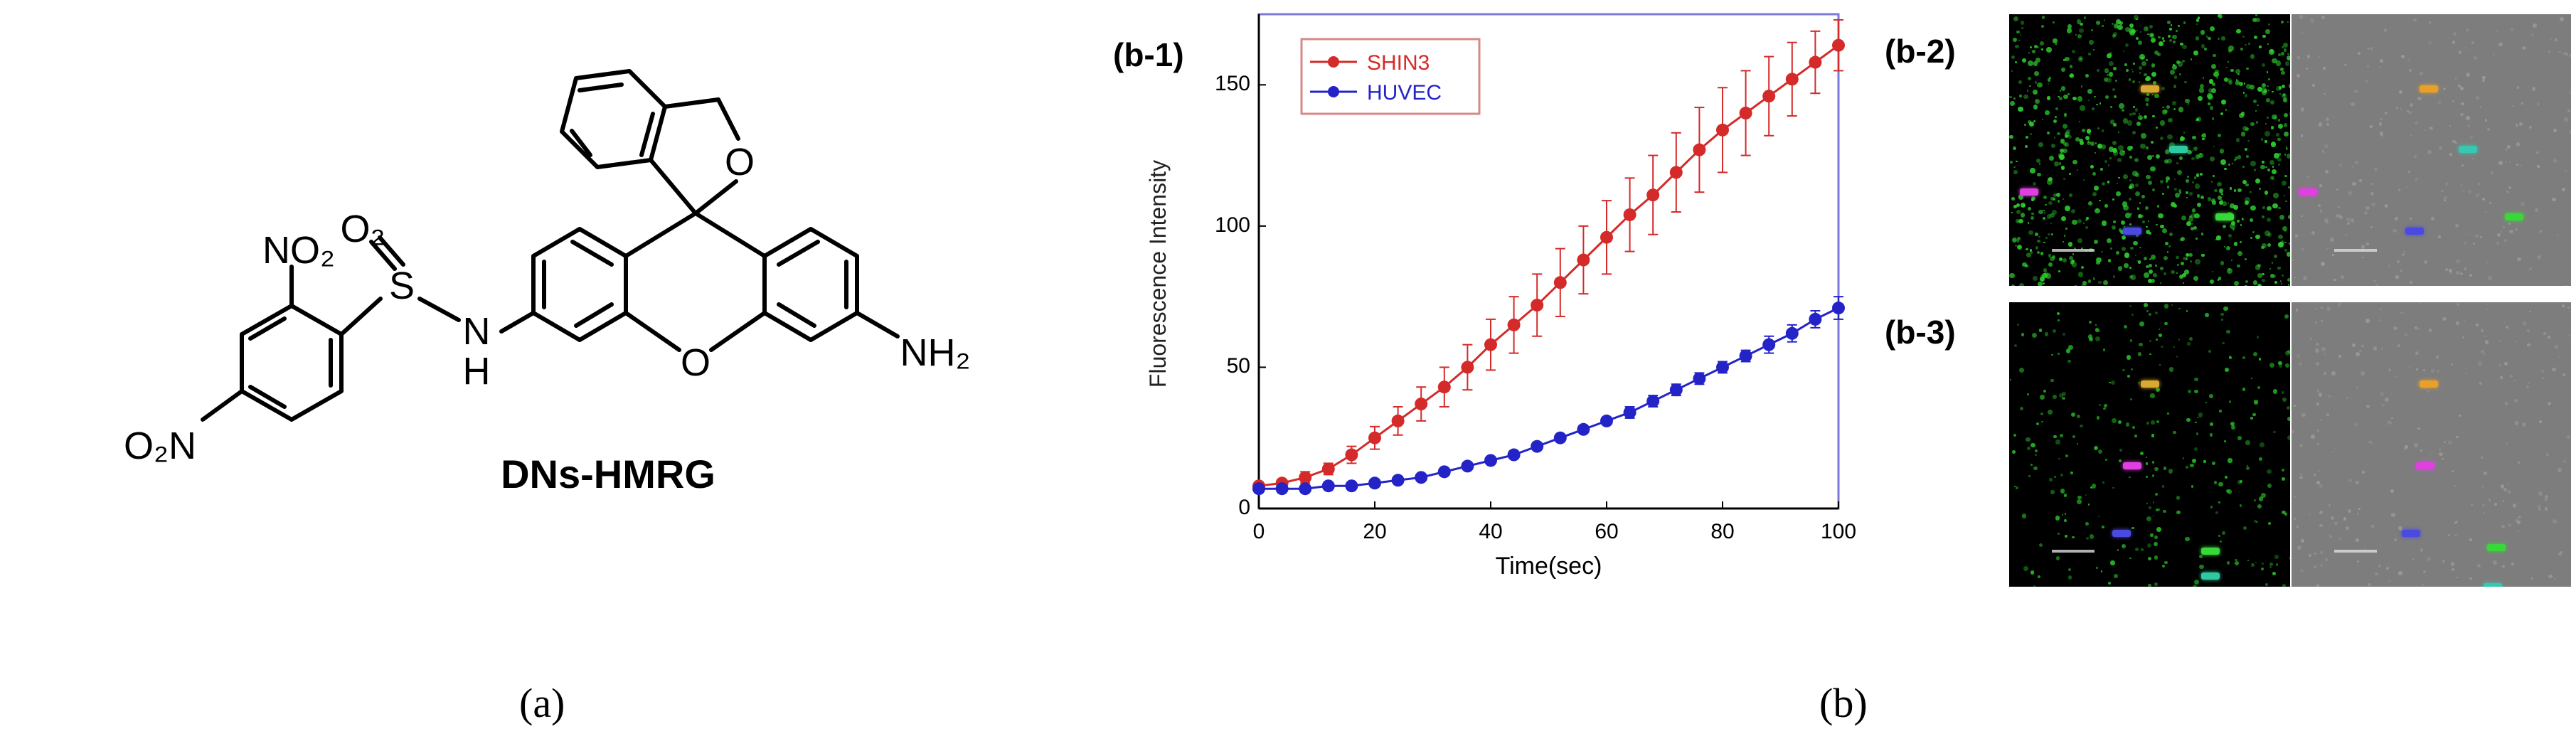 The height and width of the screenshot is (751, 2576). Describe the element at coordinates (1606, 531) in the screenshot. I see `x-tick-label: 60` at that location.